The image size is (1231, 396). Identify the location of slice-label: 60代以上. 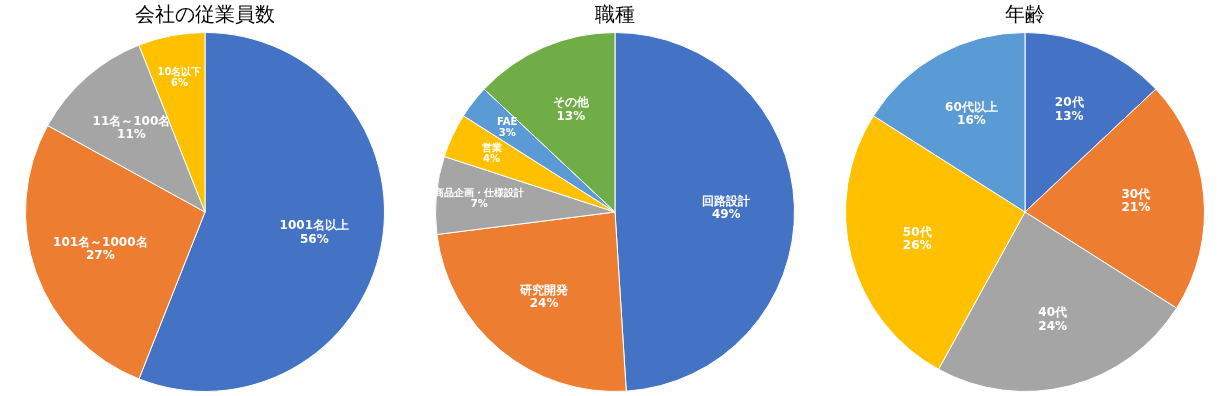
(971, 107).